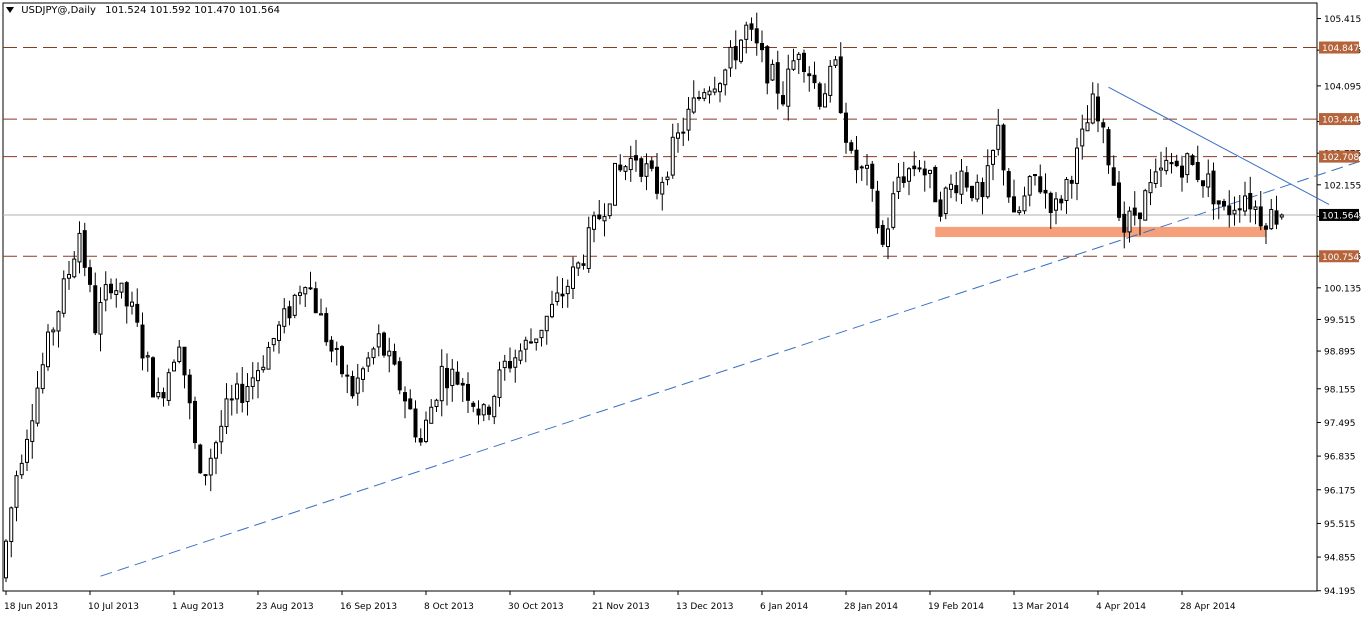 This screenshot has height=618, width=1362. I want to click on x-axis-tick-label: 30 Oct 2013, so click(536, 607).